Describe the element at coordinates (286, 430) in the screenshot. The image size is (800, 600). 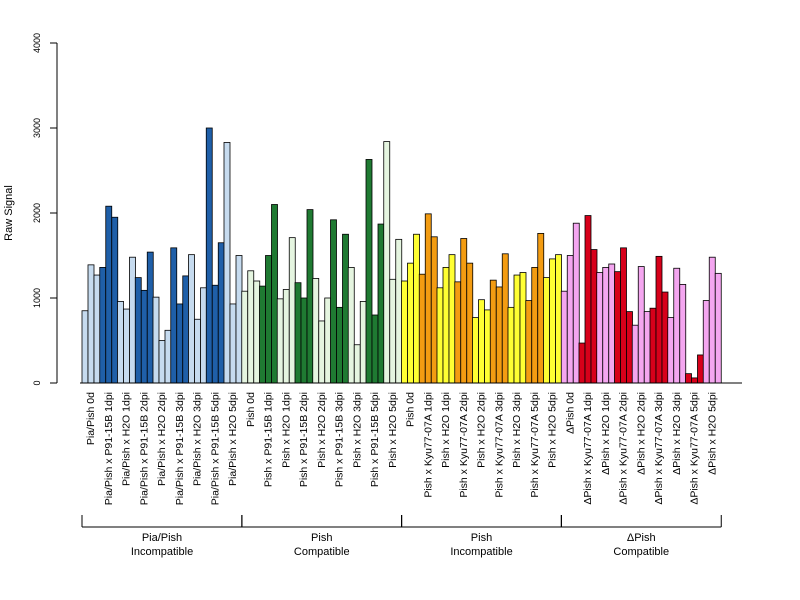
I see `x-tick-label: Pish x H2O 1dpi` at that location.